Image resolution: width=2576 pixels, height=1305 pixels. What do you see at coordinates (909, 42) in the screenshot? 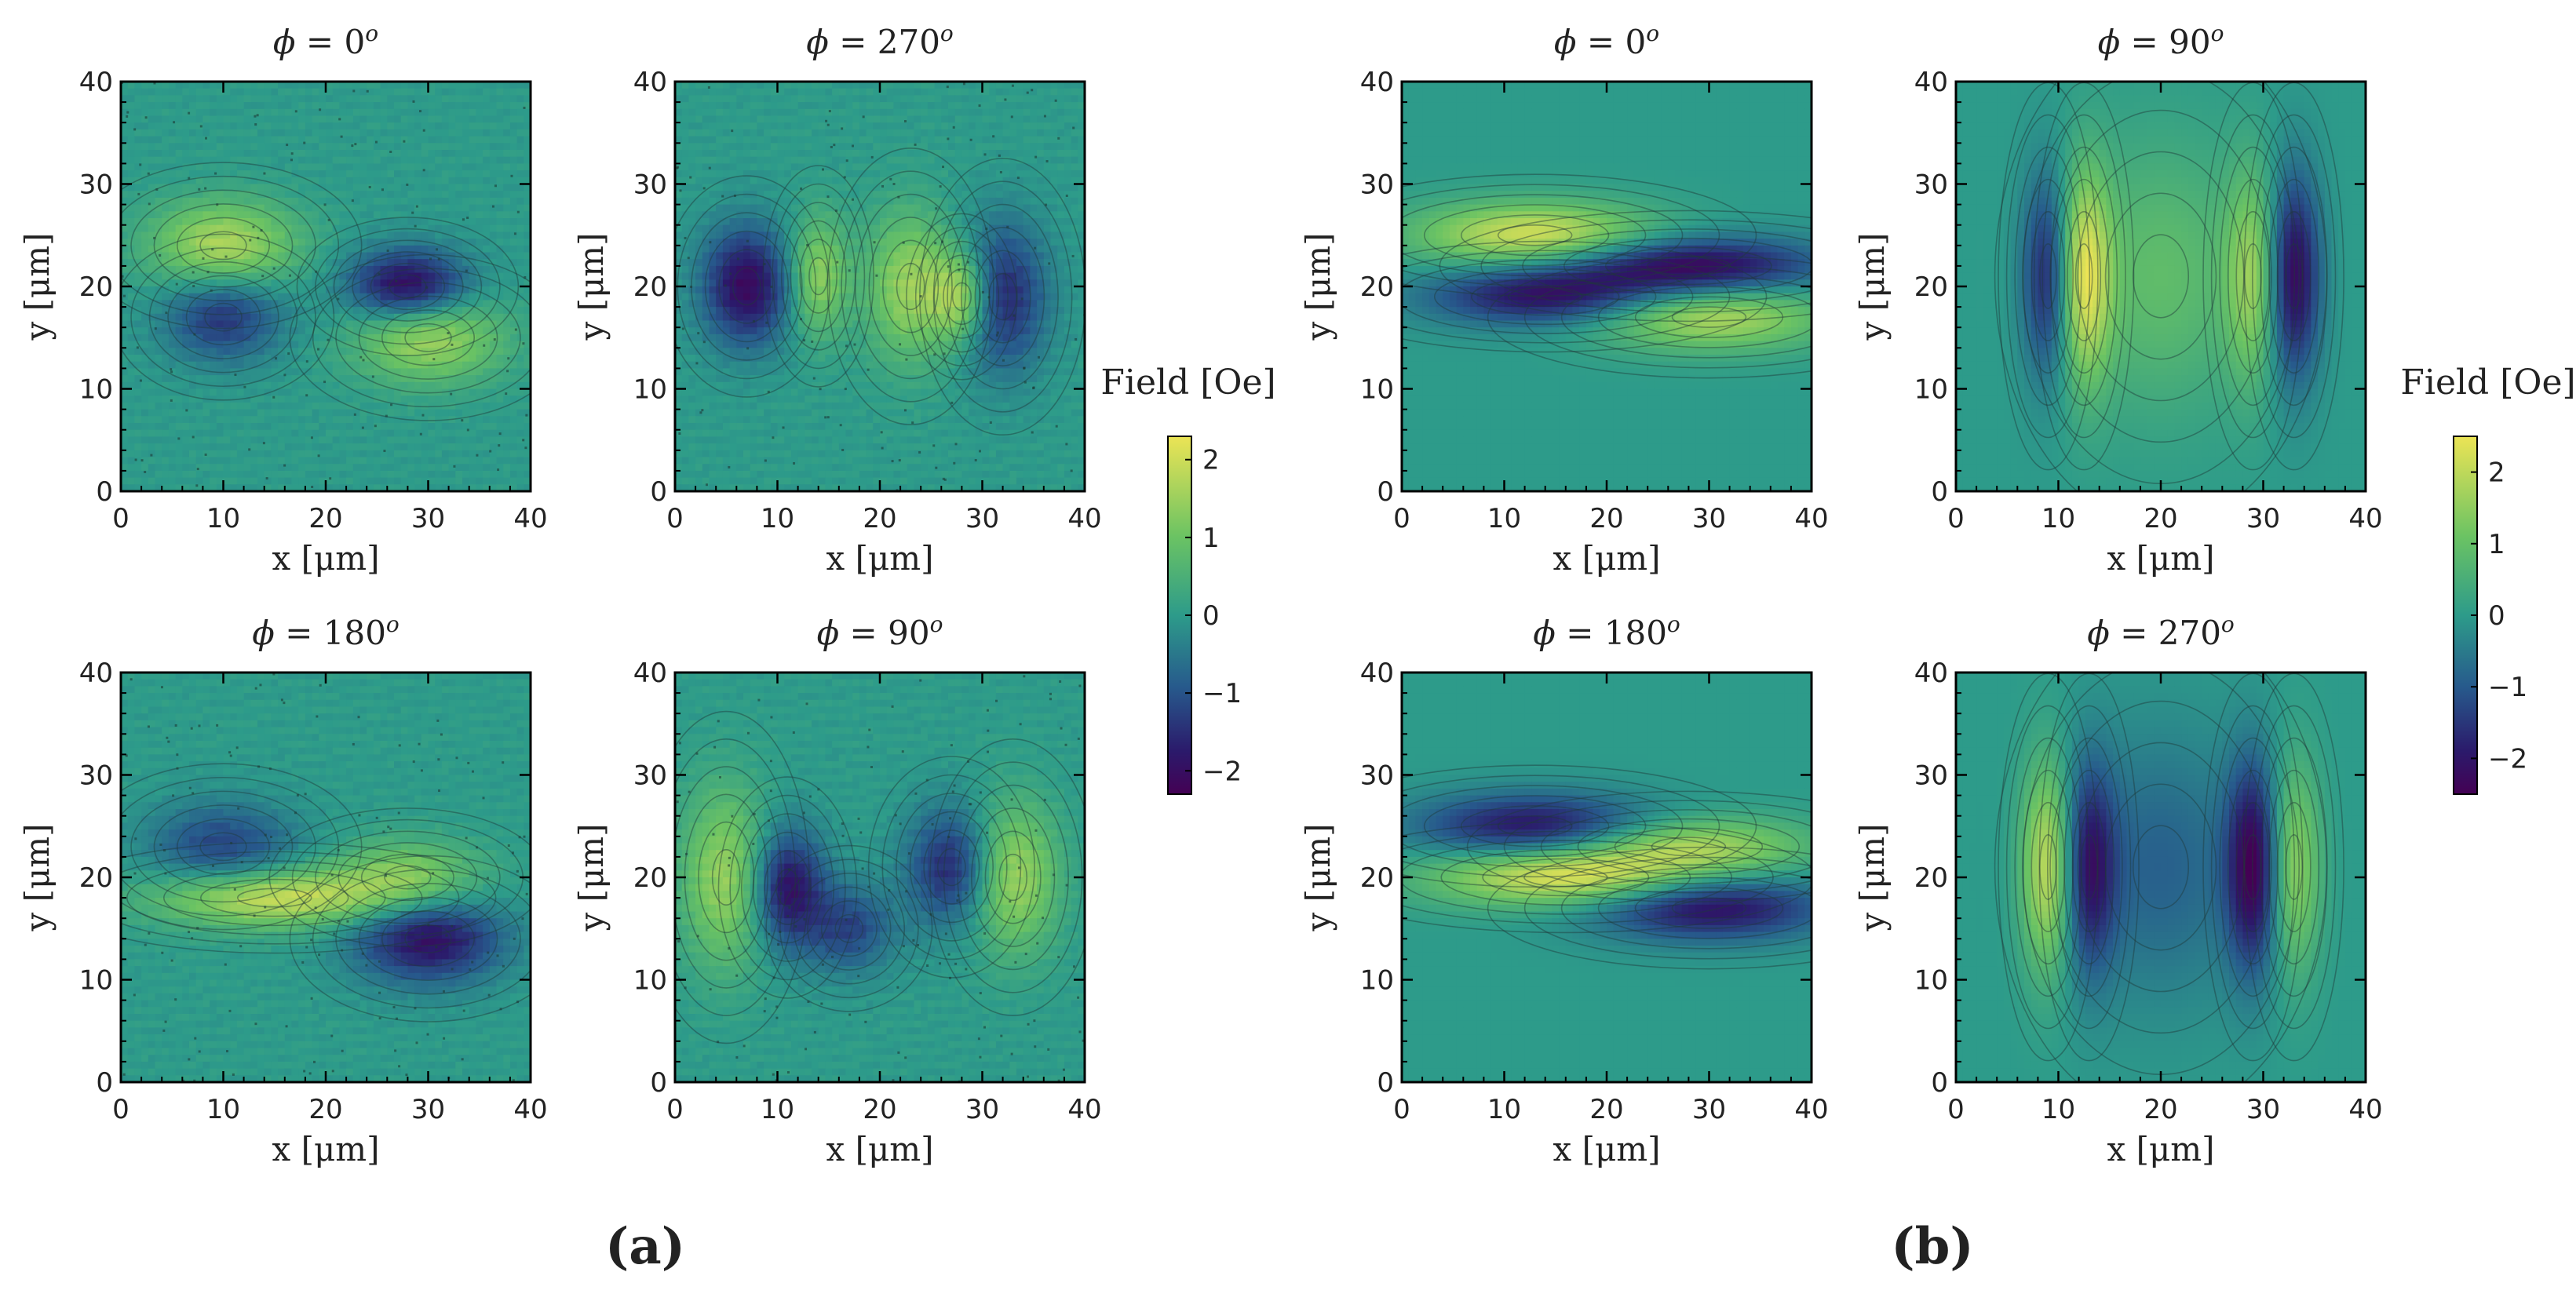
I see `phi-value: 270` at bounding box center [909, 42].